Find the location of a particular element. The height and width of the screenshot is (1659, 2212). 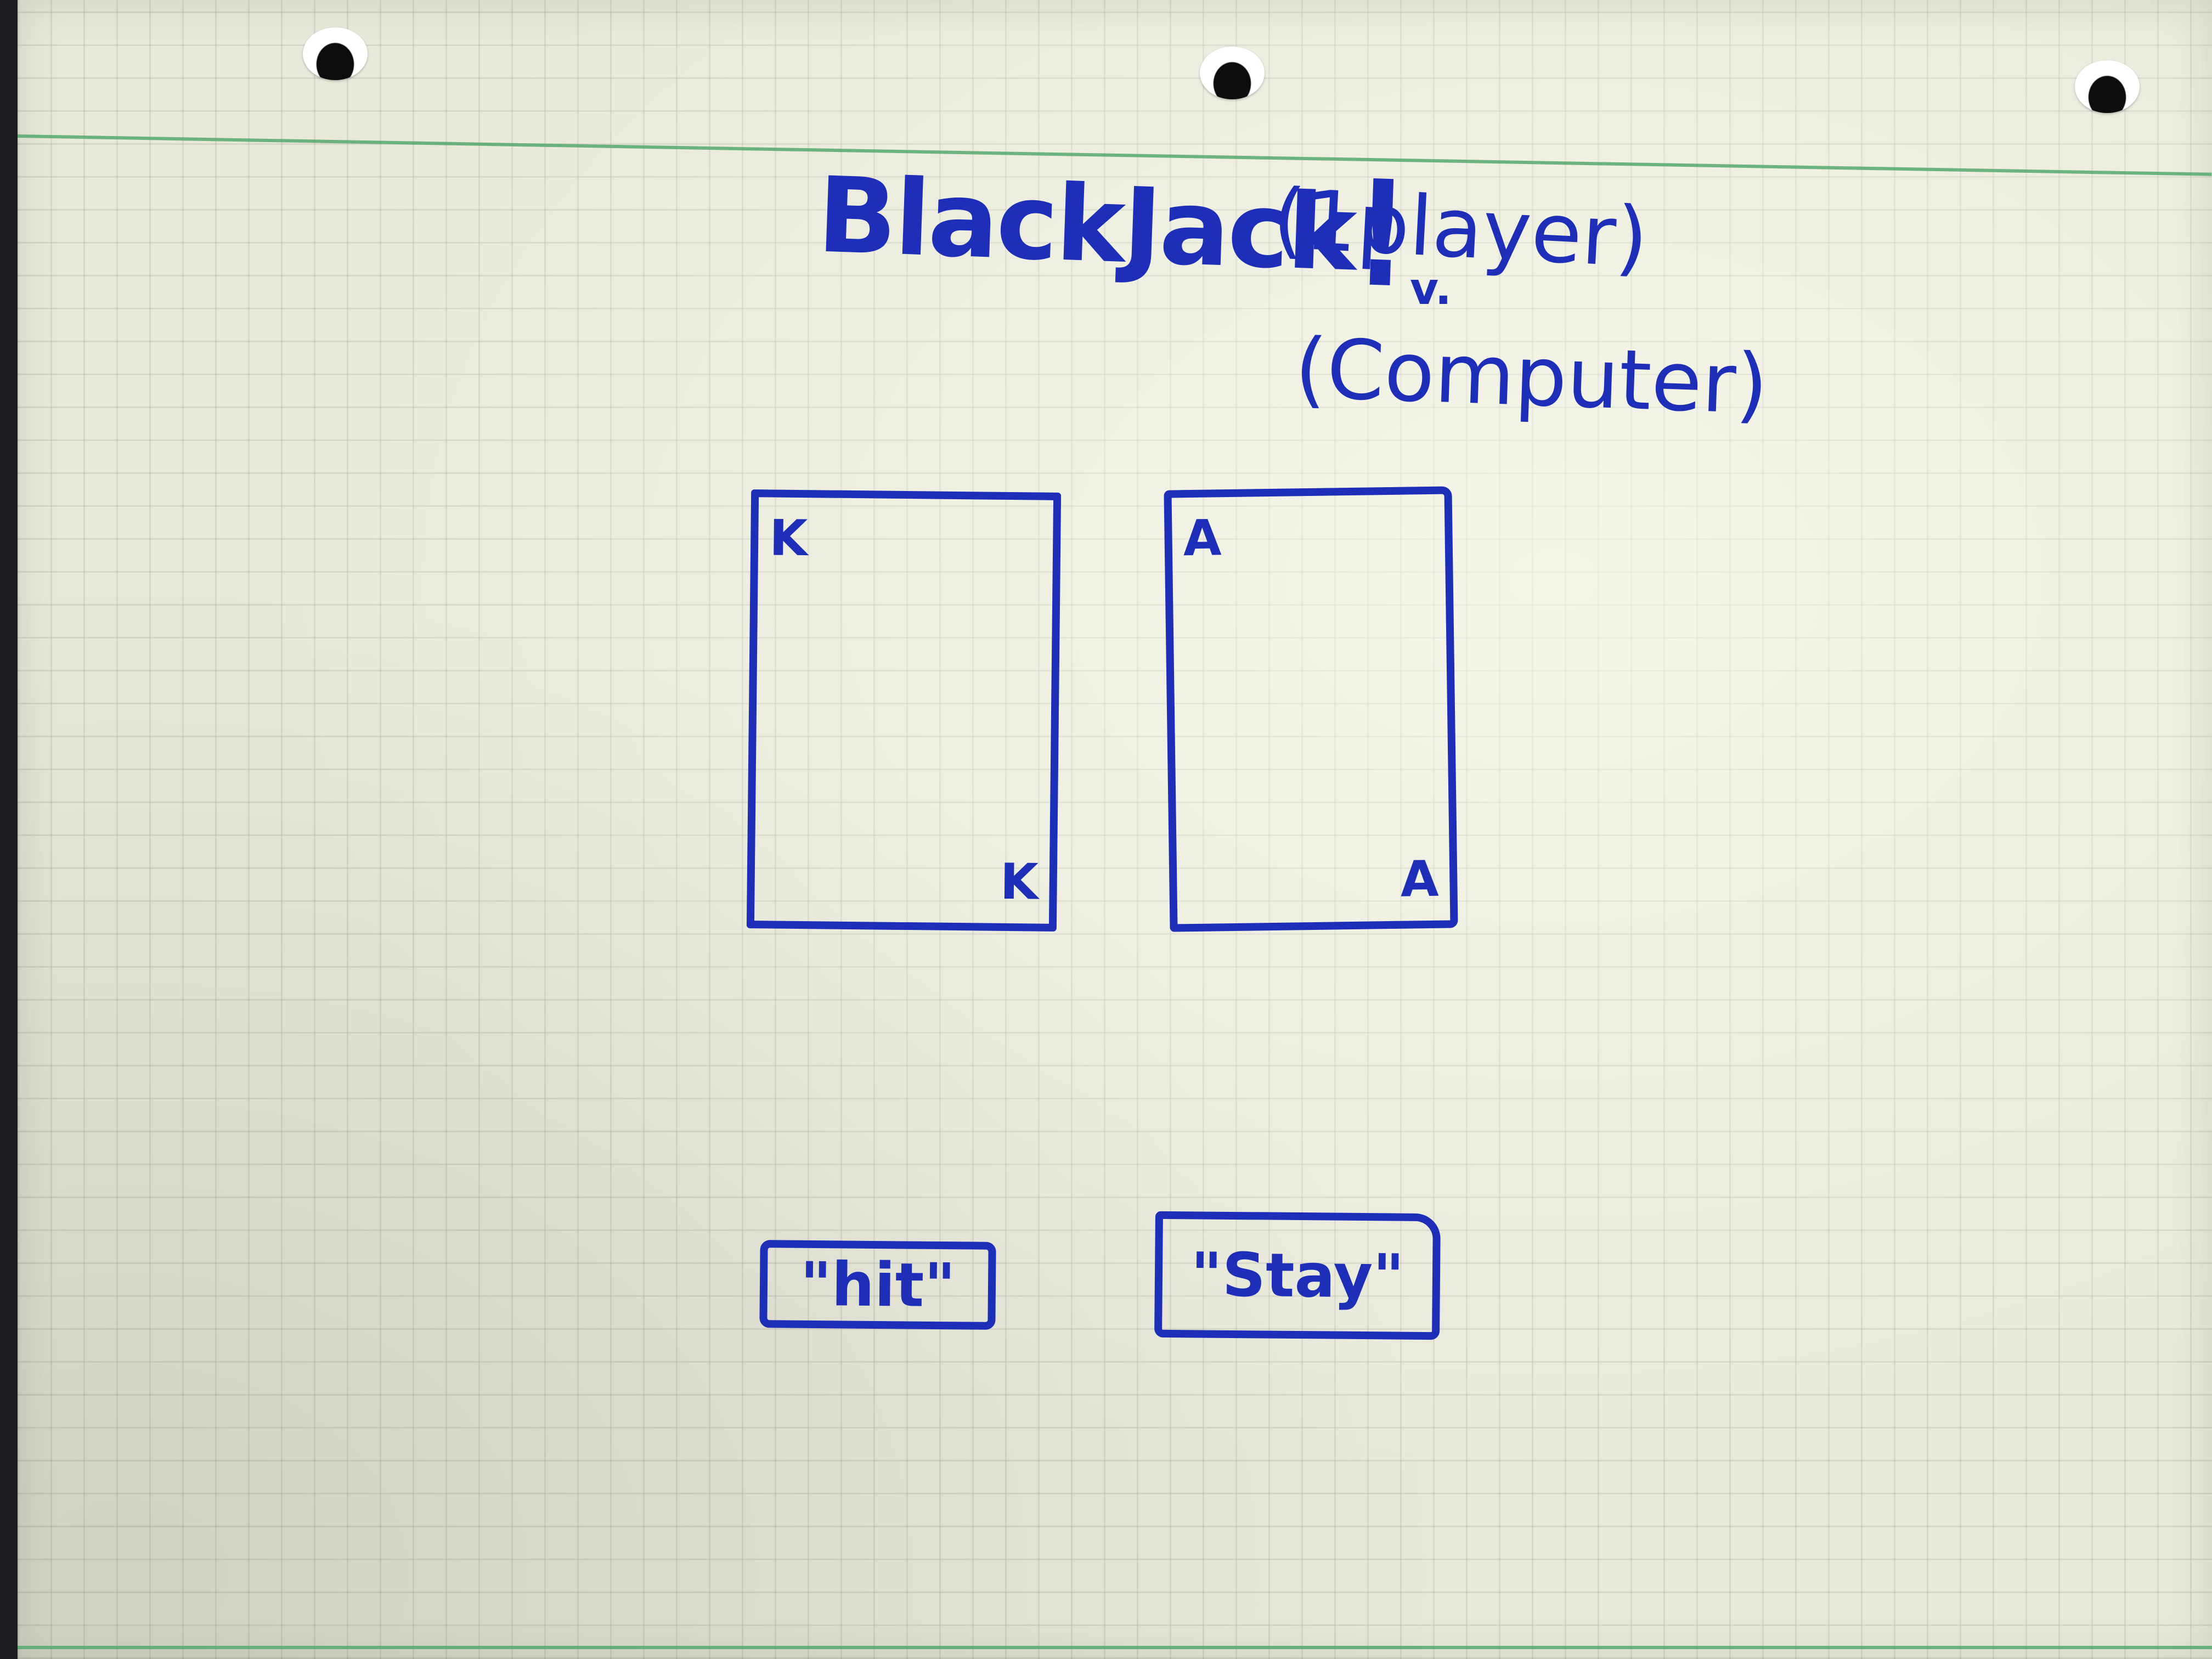

bottom-margin-line is located at coordinates (1115, 1647).